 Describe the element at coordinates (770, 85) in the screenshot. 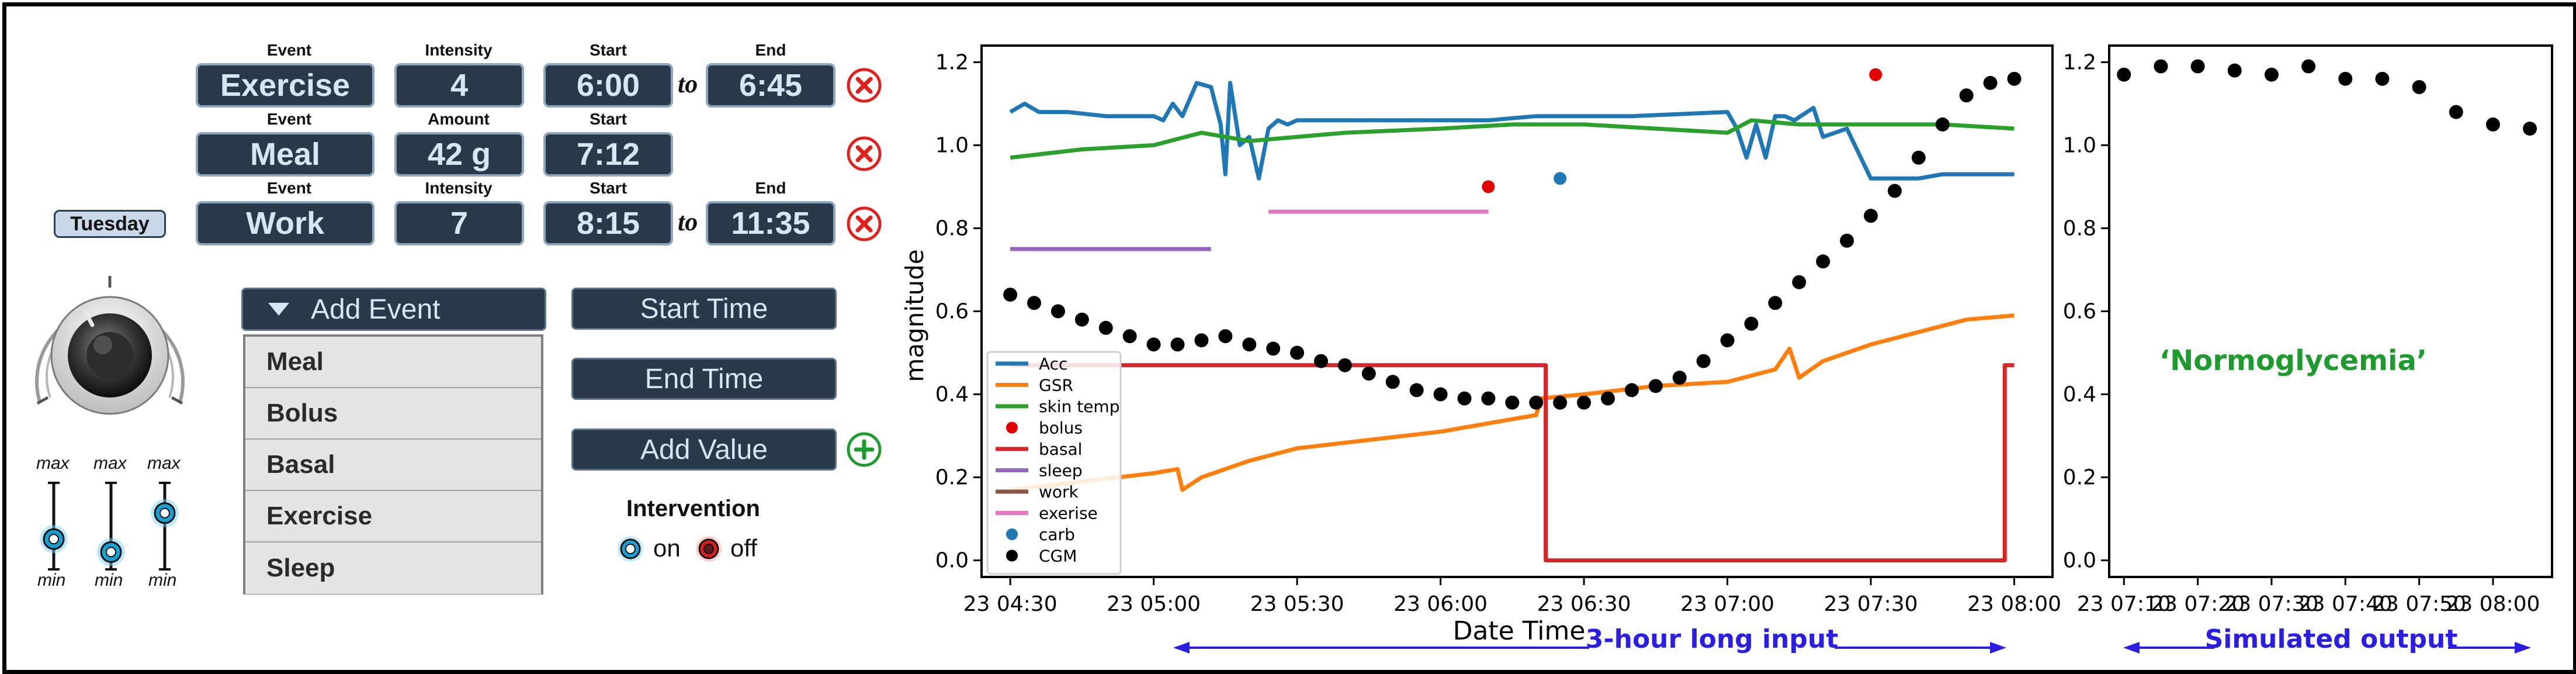

I see `event-1-end-field: 6:45` at that location.